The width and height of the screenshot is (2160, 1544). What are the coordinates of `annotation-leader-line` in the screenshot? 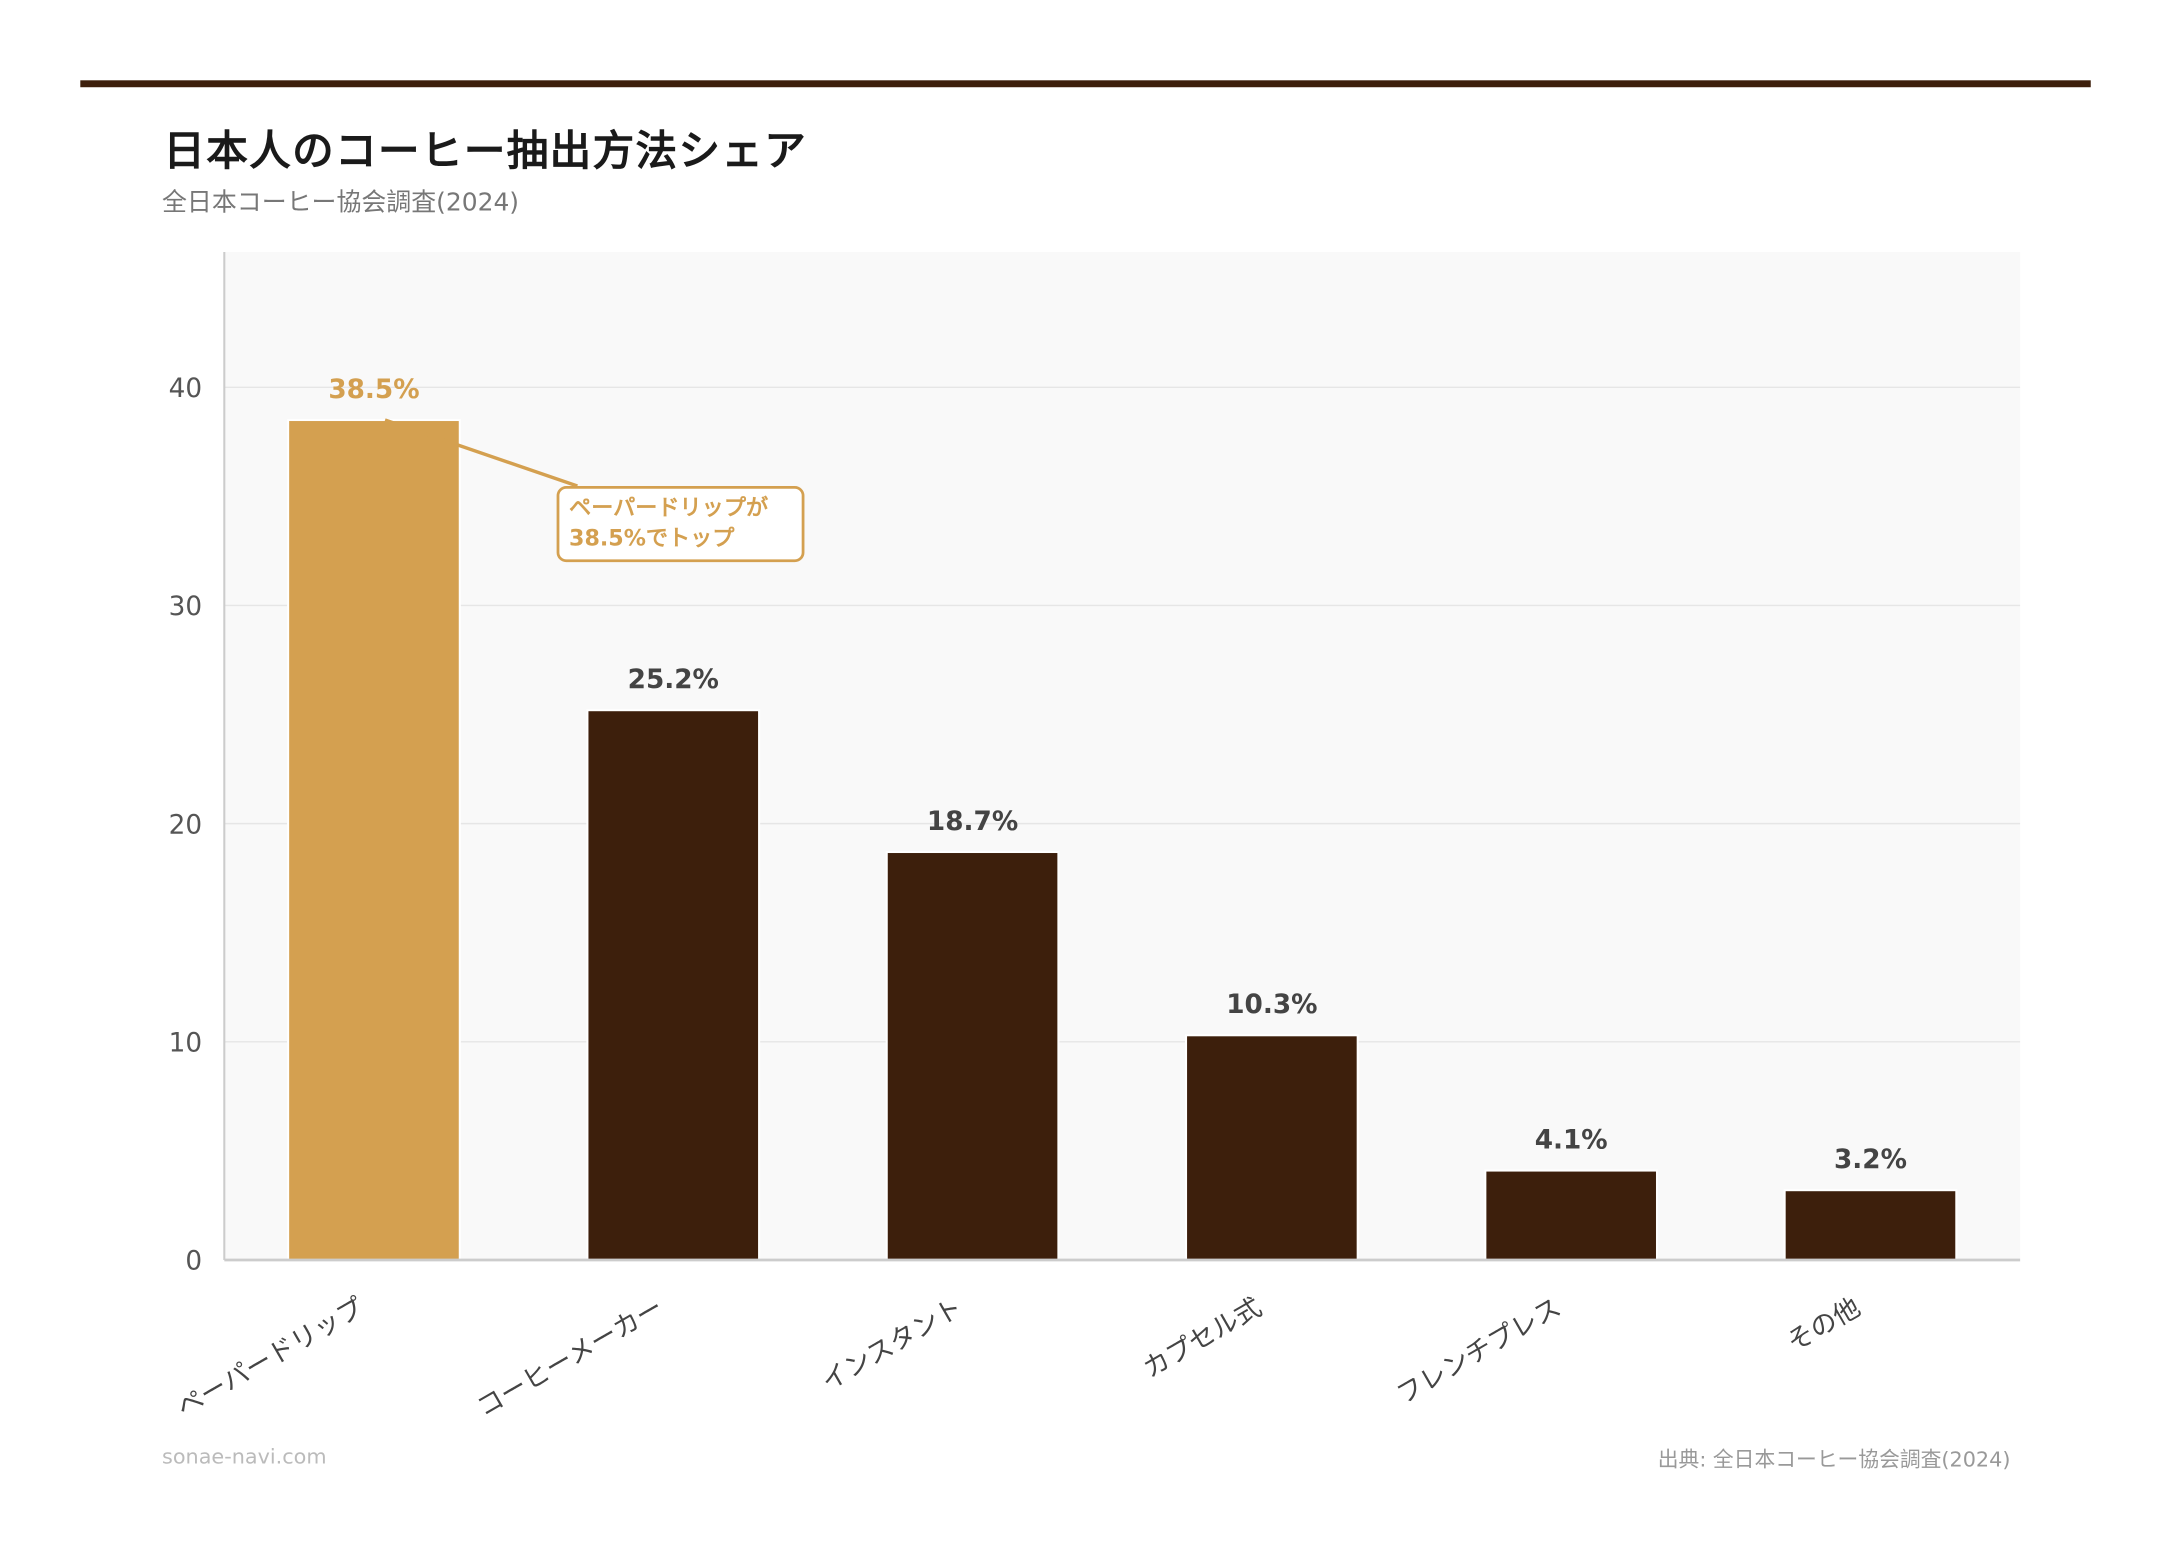 It's located at (481, 453).